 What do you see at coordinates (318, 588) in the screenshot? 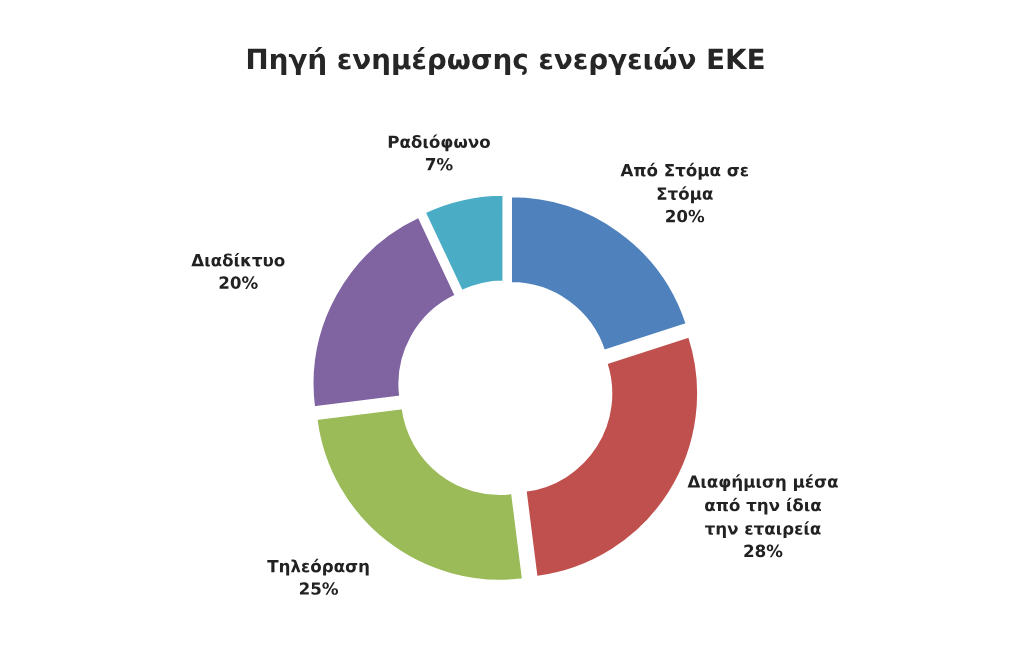
I see `data-label: 25%` at bounding box center [318, 588].